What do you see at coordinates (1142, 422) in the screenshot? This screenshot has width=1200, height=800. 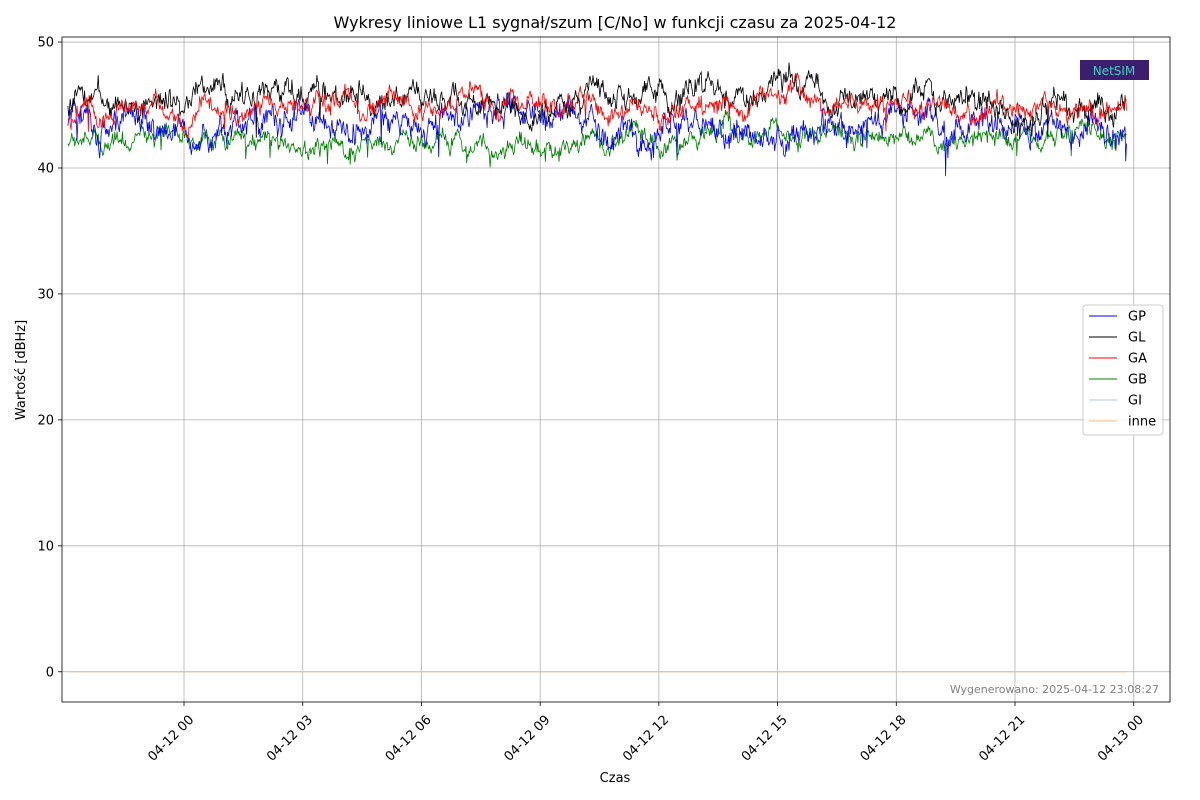 I see `legend-label-inne: inne` at bounding box center [1142, 422].